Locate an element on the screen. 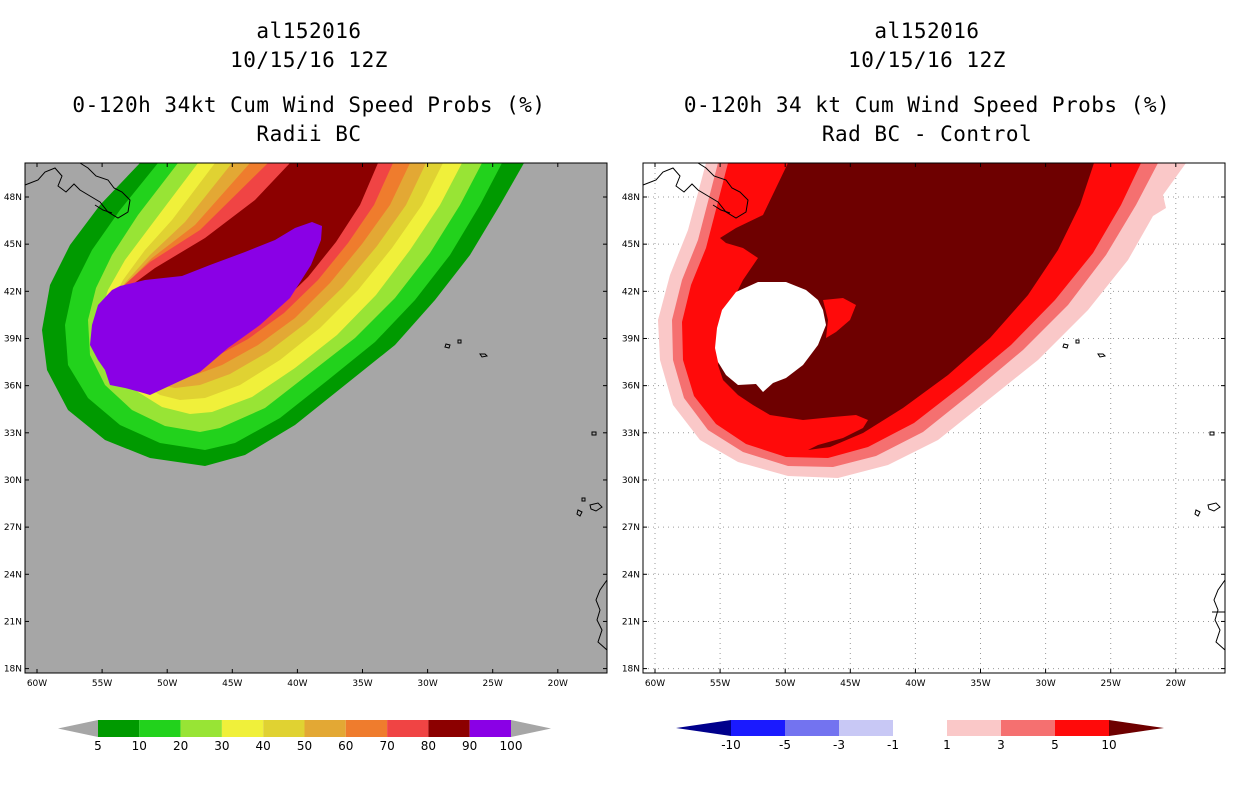  left-product-subtitle: Radii BC is located at coordinates (309, 134).